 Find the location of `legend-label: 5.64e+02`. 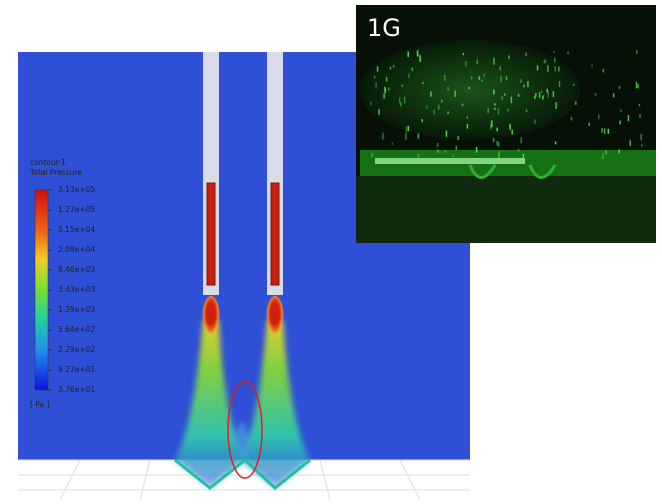

legend-label: 5.64e+02 is located at coordinates (76, 329).